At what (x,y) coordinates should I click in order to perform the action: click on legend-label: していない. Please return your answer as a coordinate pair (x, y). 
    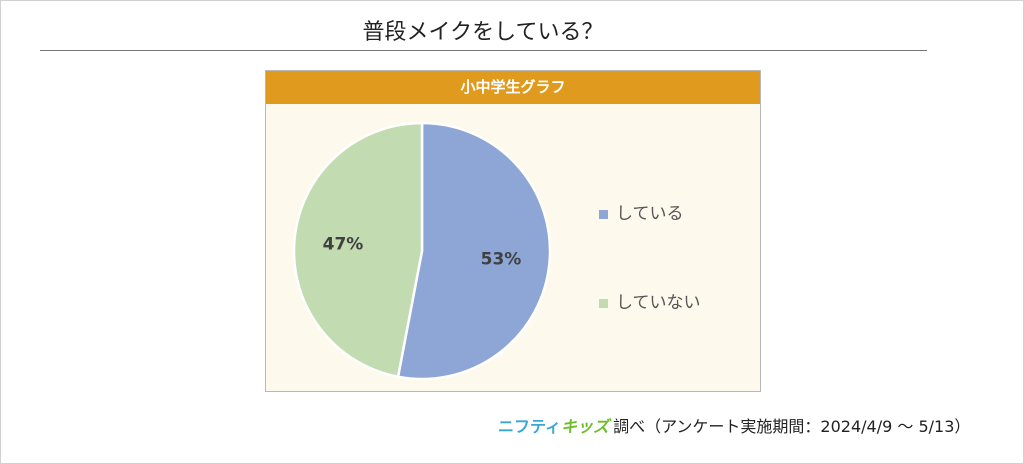
    Looking at the image, I should click on (658, 303).